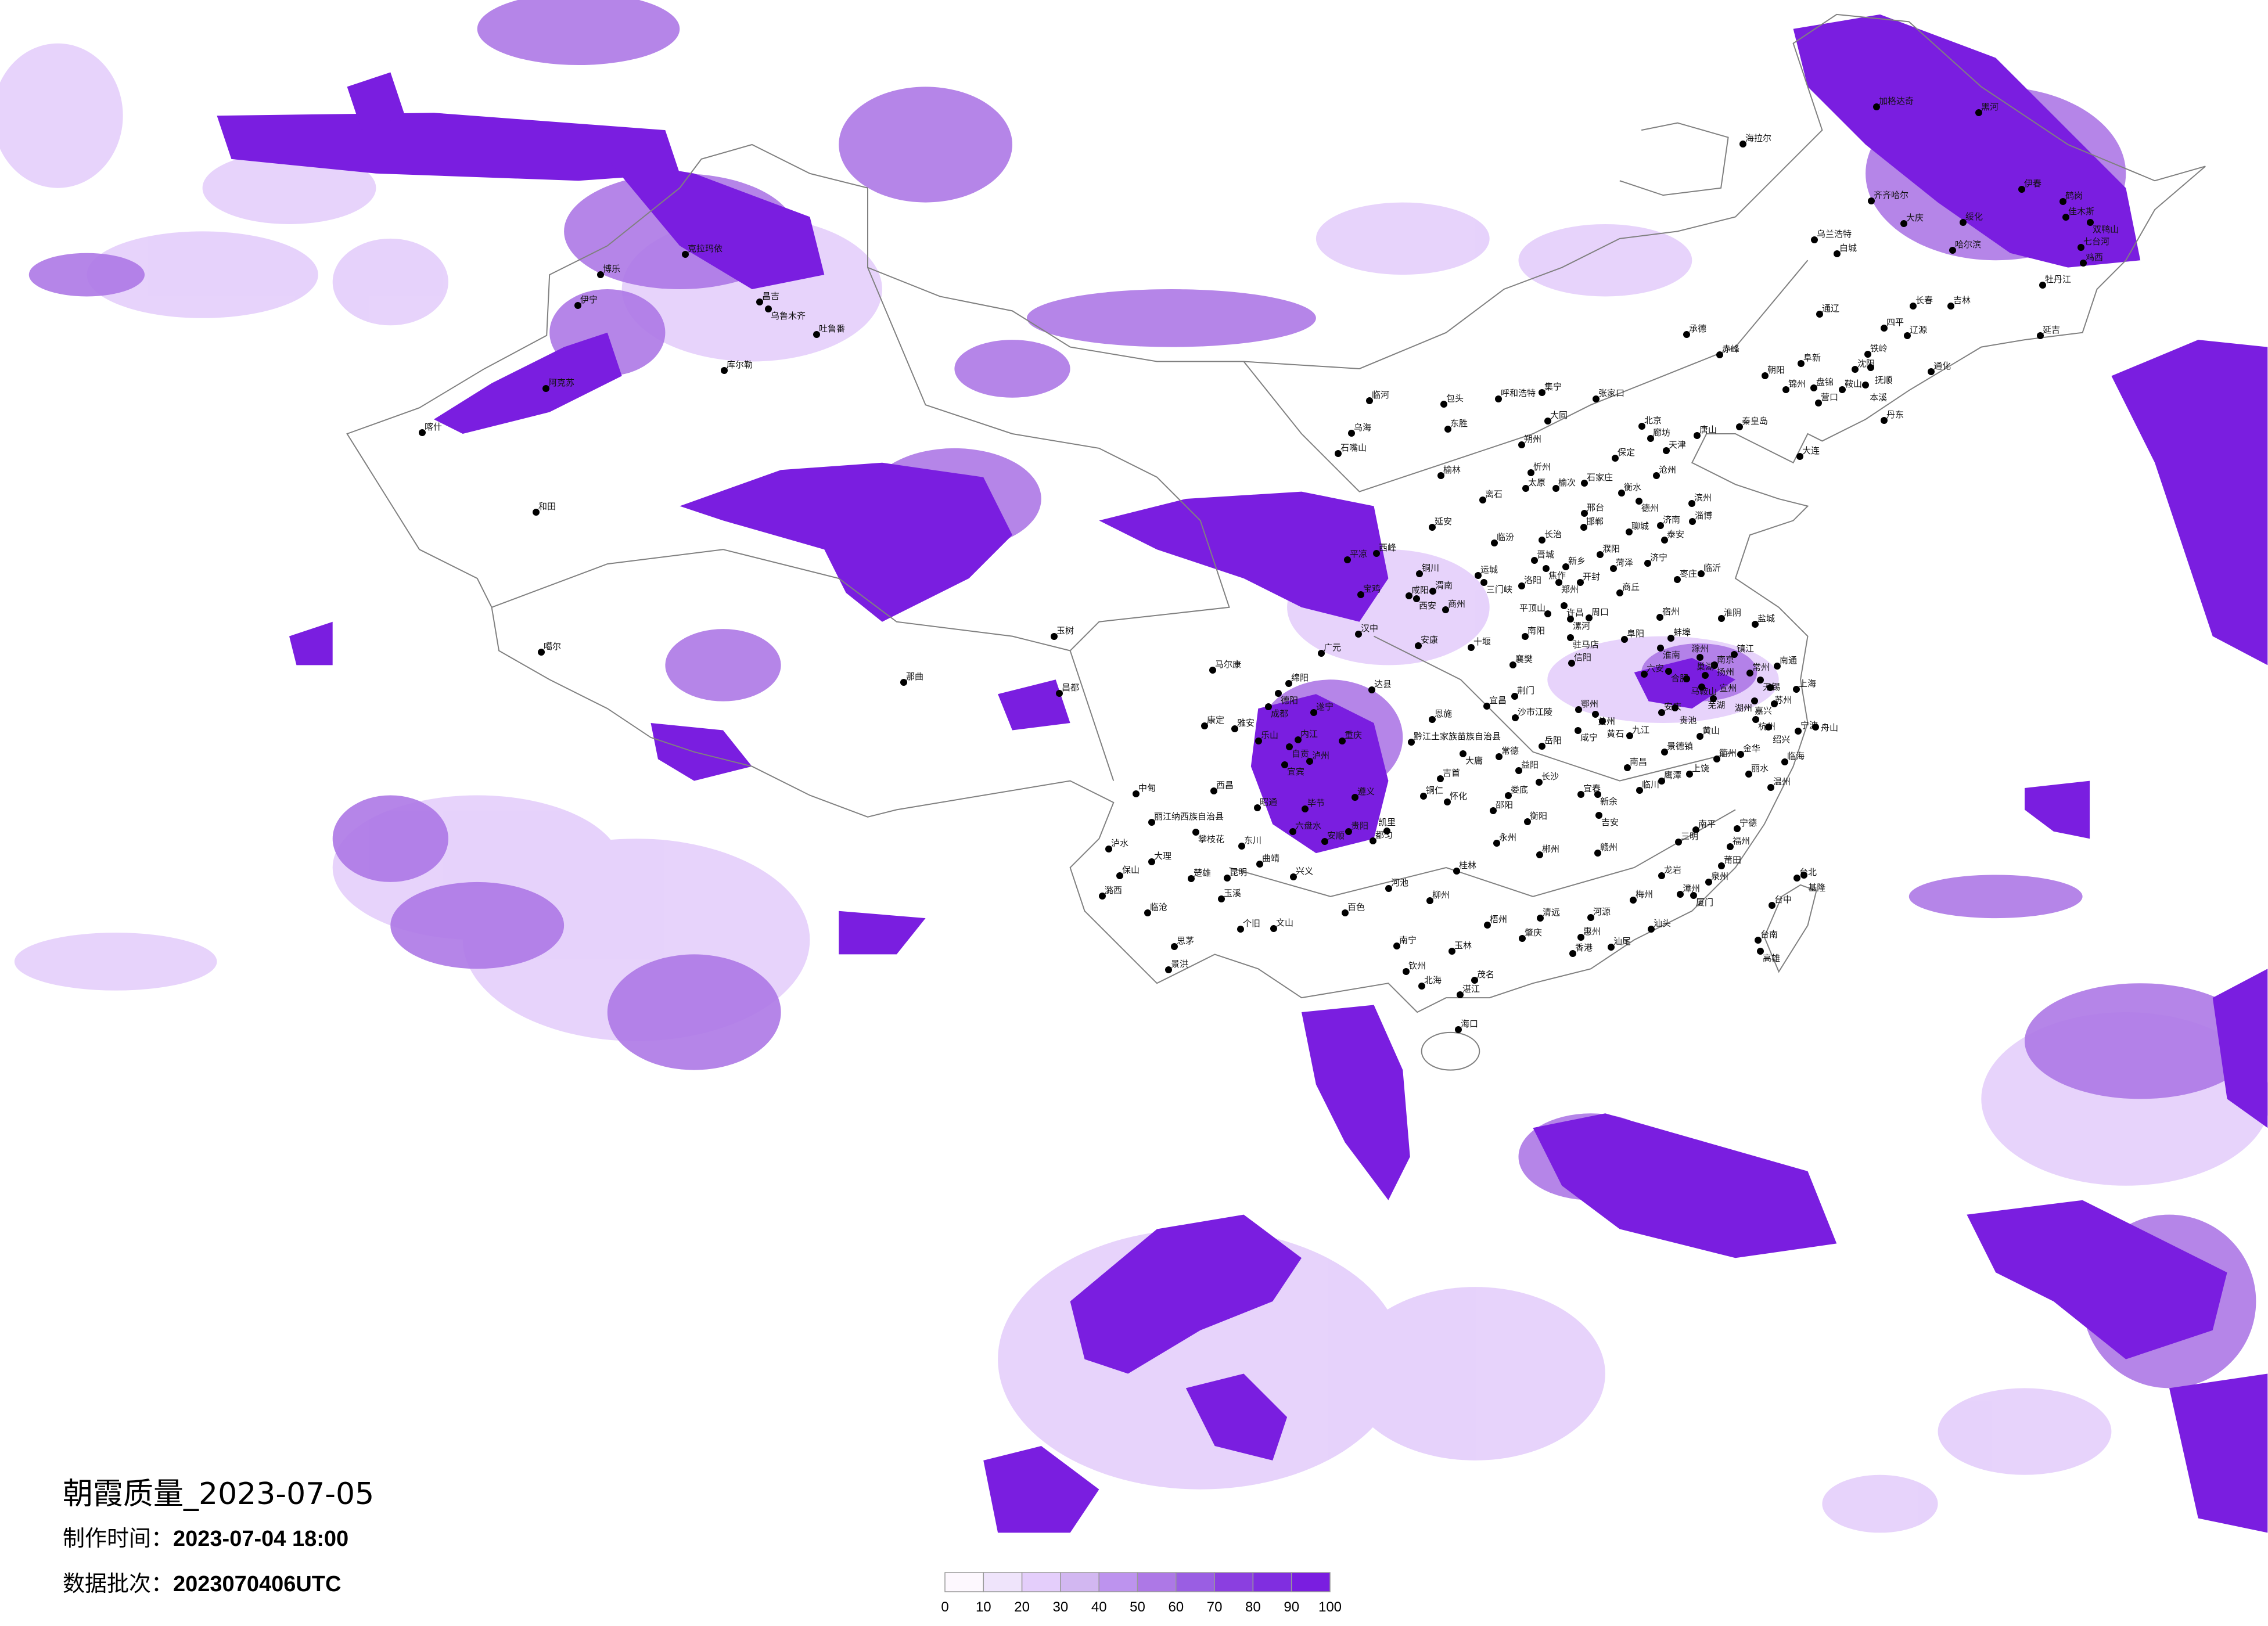 The image size is (2268, 1626). Describe the element at coordinates (1554, 573) in the screenshot. I see `city-marker: 焦作` at that location.